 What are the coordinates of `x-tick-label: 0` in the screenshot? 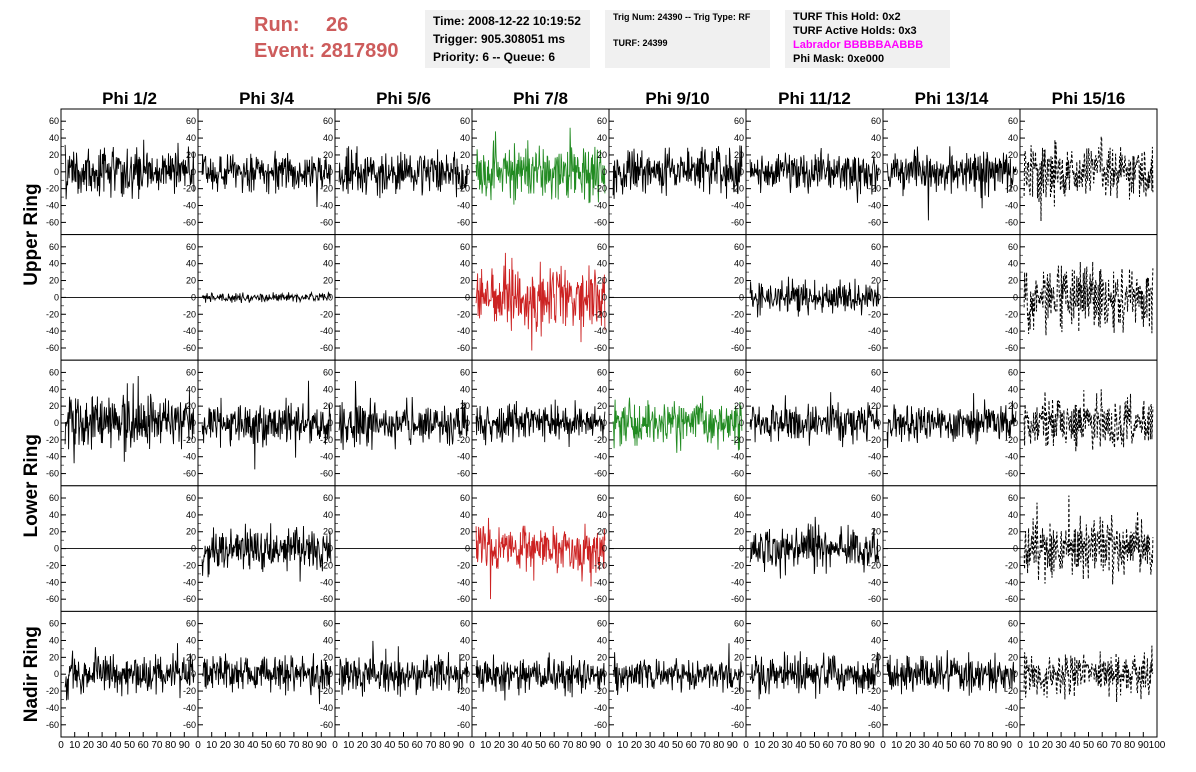 It's located at (883, 745).